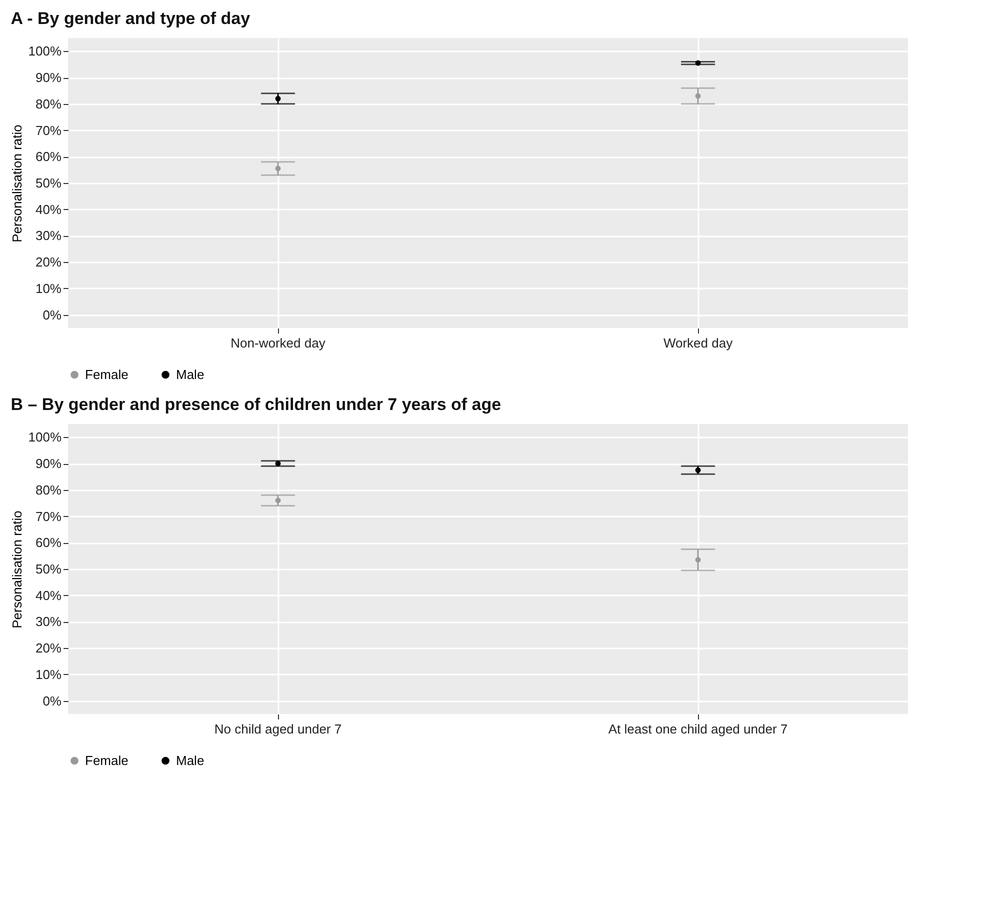 This screenshot has height=918, width=987. Describe the element at coordinates (278, 729) in the screenshot. I see `x-tick-label: No child aged under 7` at that location.